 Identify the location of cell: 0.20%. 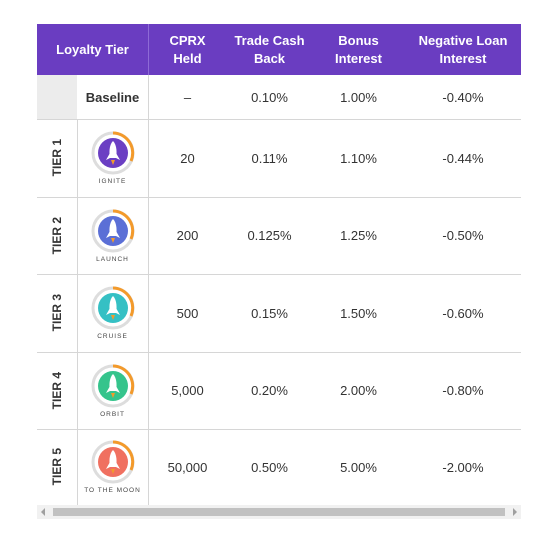
(269, 390).